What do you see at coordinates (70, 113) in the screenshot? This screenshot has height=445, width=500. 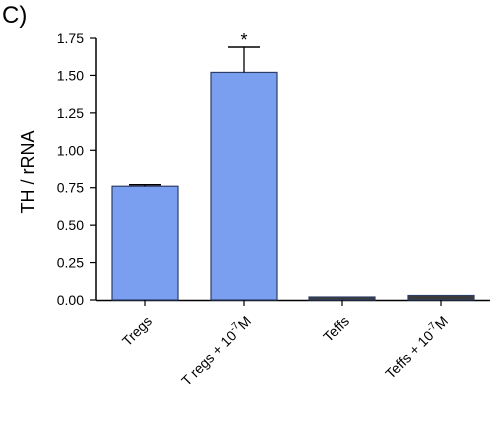 I see `y-tick-label: 1.25` at bounding box center [70, 113].